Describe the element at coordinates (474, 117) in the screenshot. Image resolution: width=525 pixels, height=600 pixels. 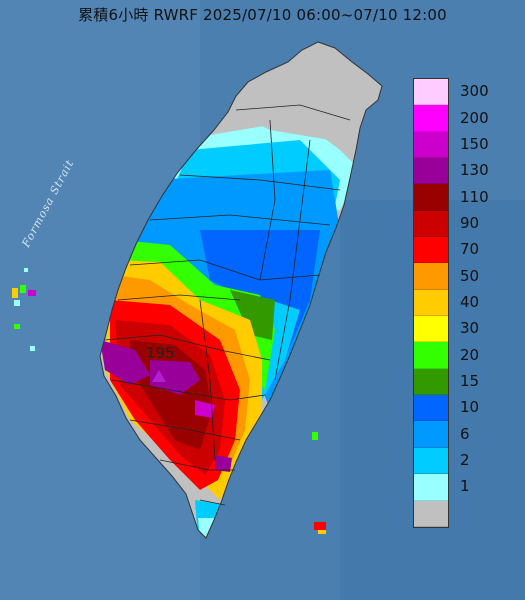
I see `legend-label: 200` at that location.